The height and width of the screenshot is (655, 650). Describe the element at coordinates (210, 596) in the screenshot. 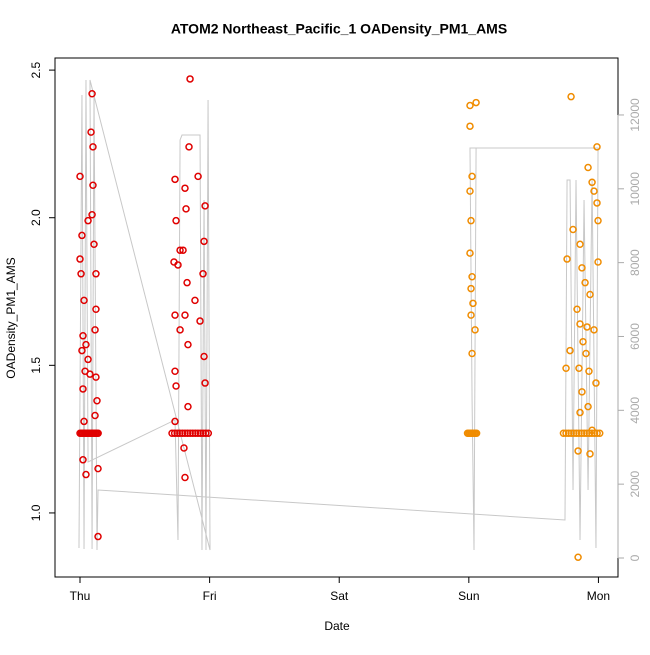

I see `x-tick-label: Fri` at that location.